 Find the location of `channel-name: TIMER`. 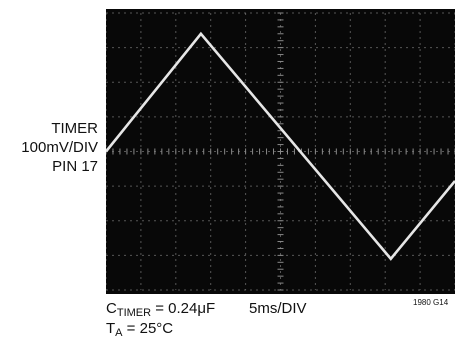

channel-name: TIMER is located at coordinates (74, 128).